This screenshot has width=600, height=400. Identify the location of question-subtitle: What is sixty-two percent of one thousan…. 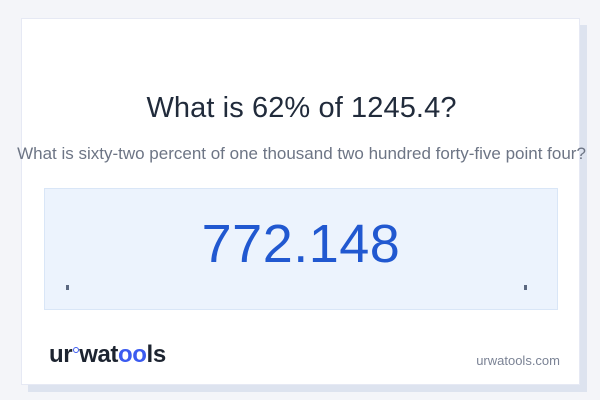
(301, 153).